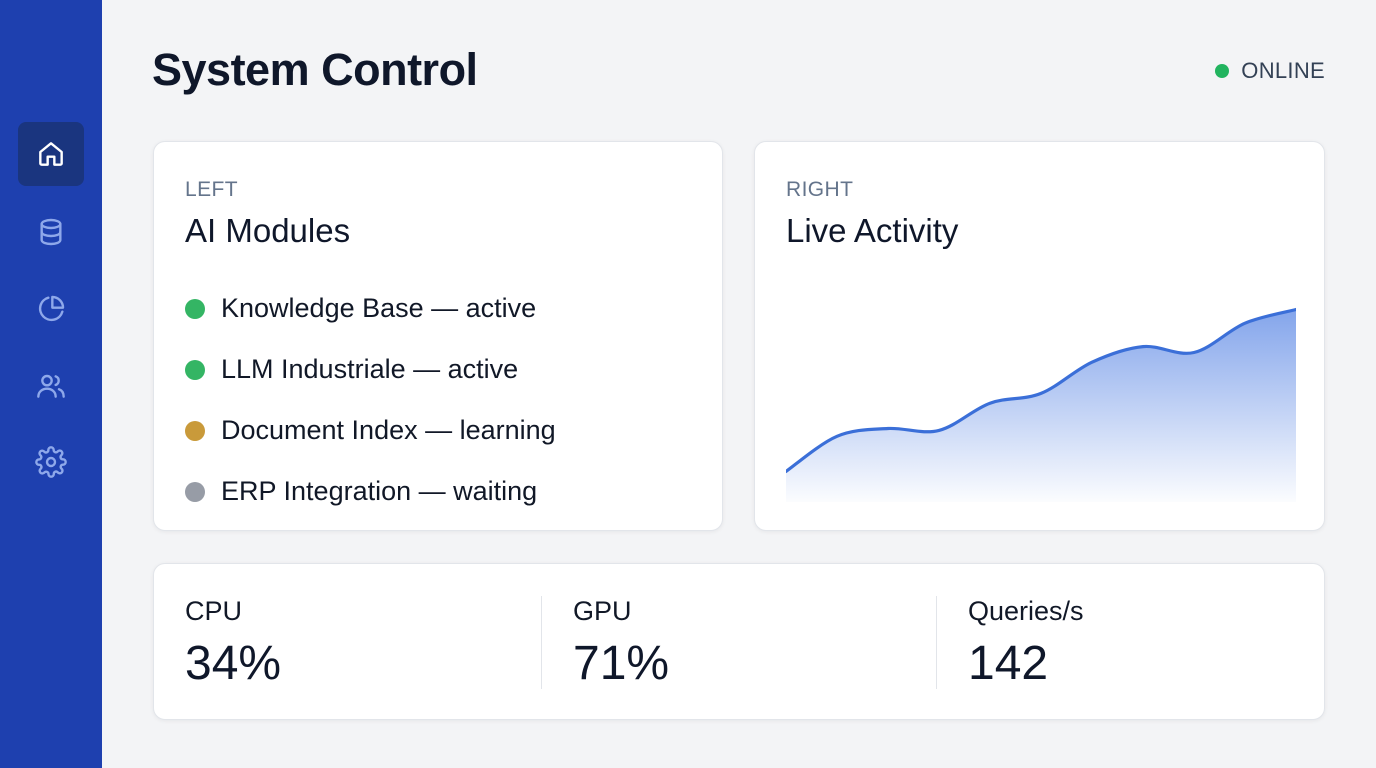  I want to click on pie-chart-icon, so click(51, 308).